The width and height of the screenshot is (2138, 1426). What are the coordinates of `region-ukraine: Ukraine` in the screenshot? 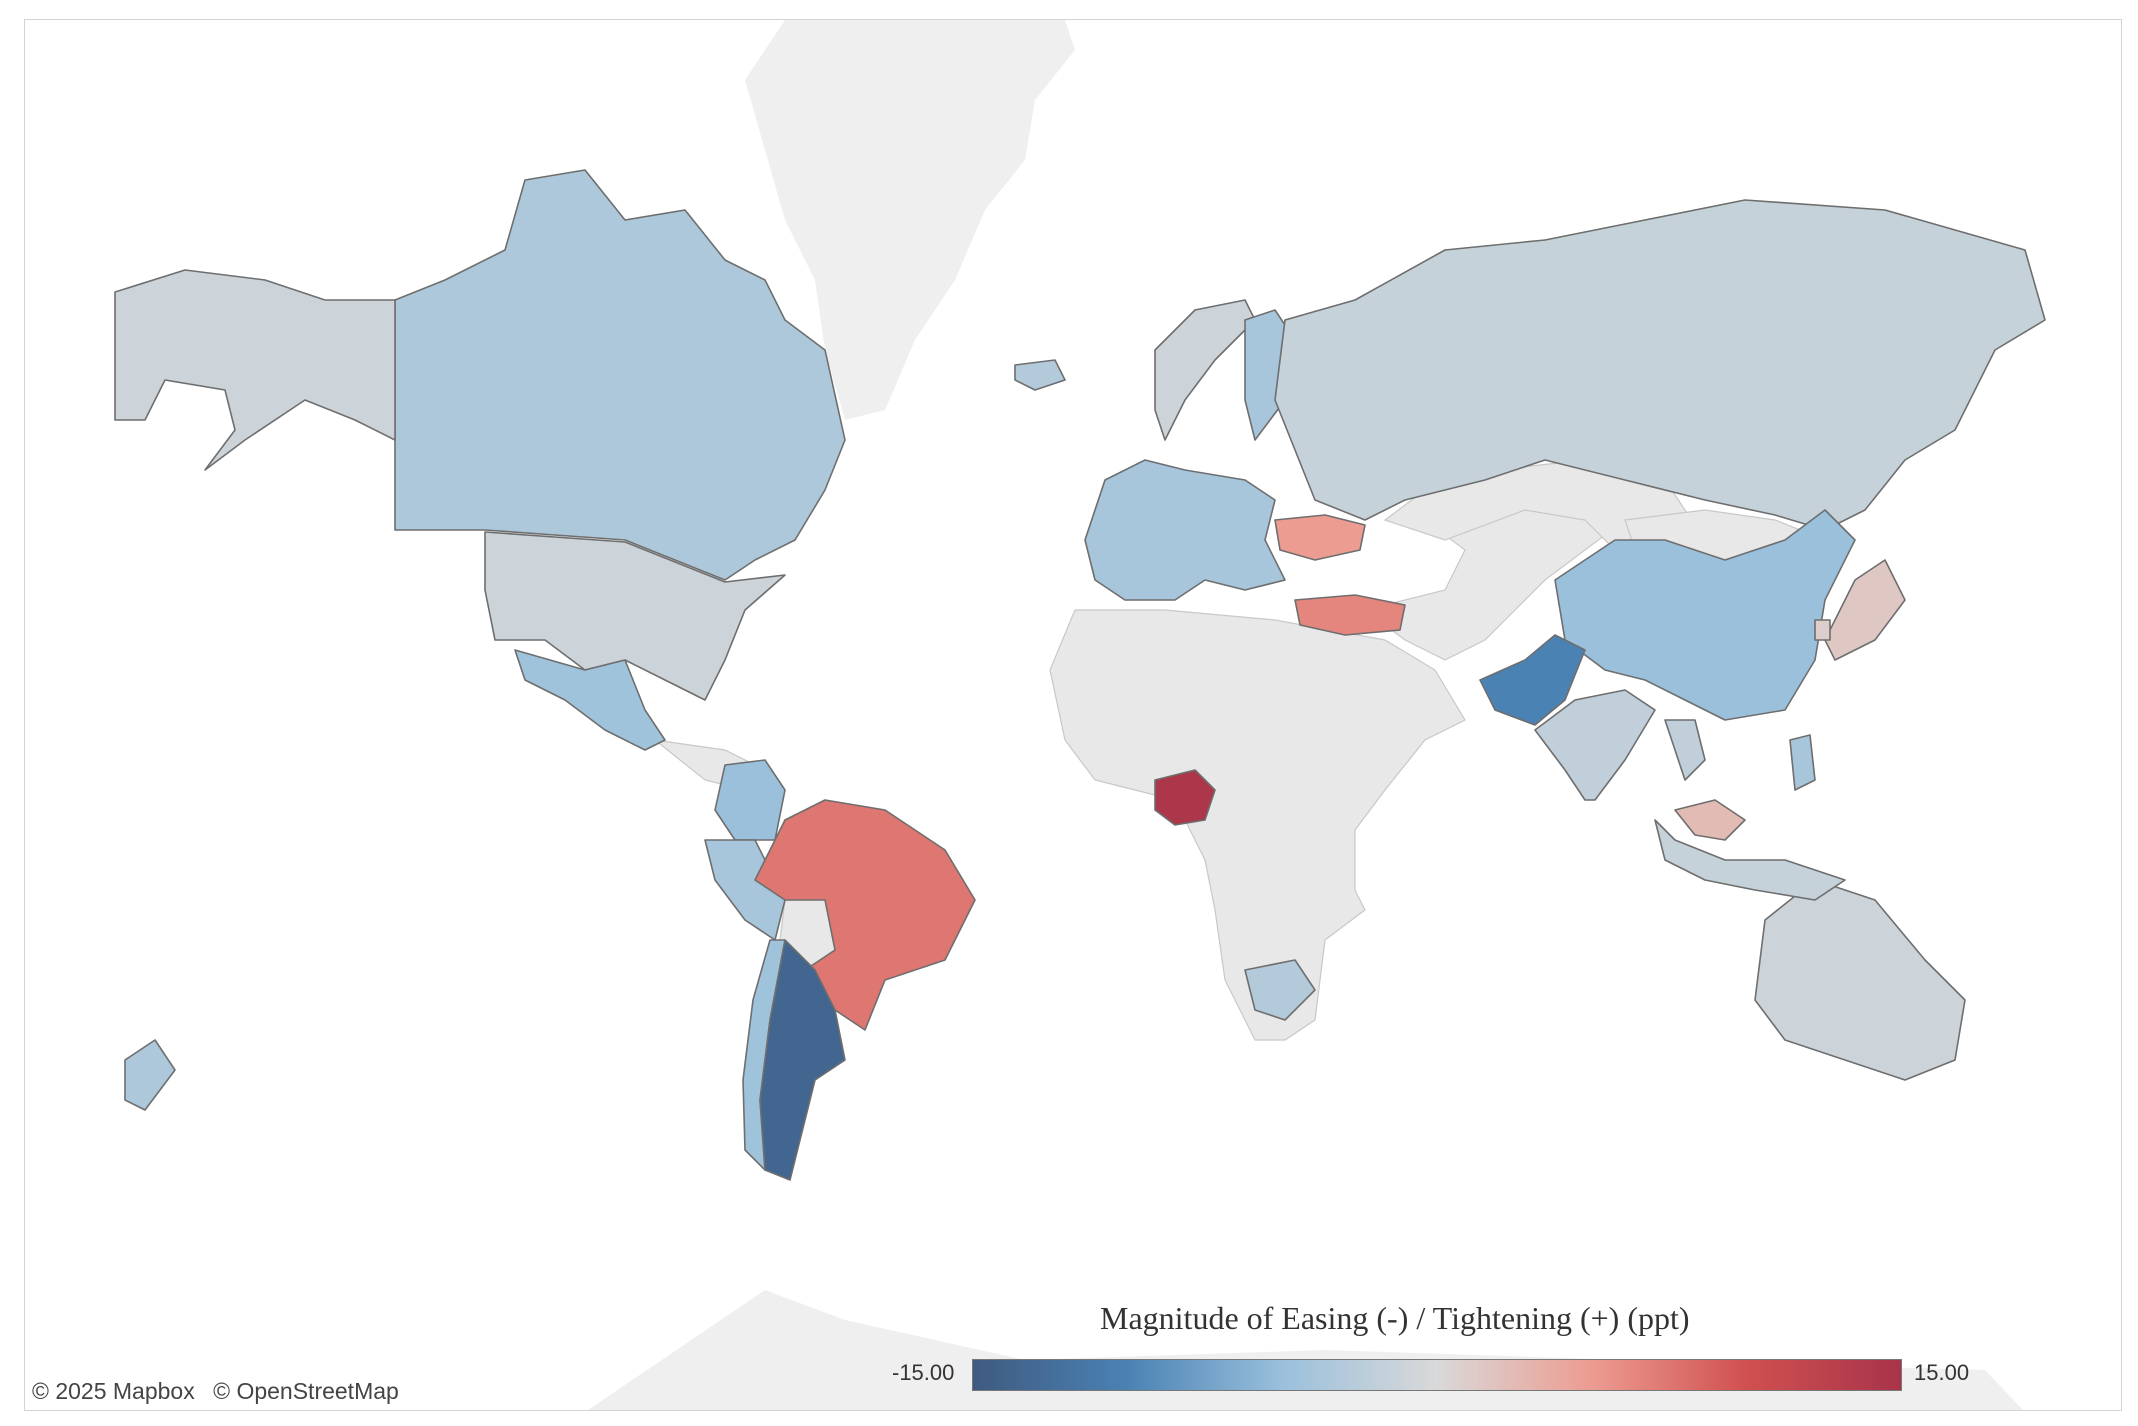 It's located at (1320, 537).